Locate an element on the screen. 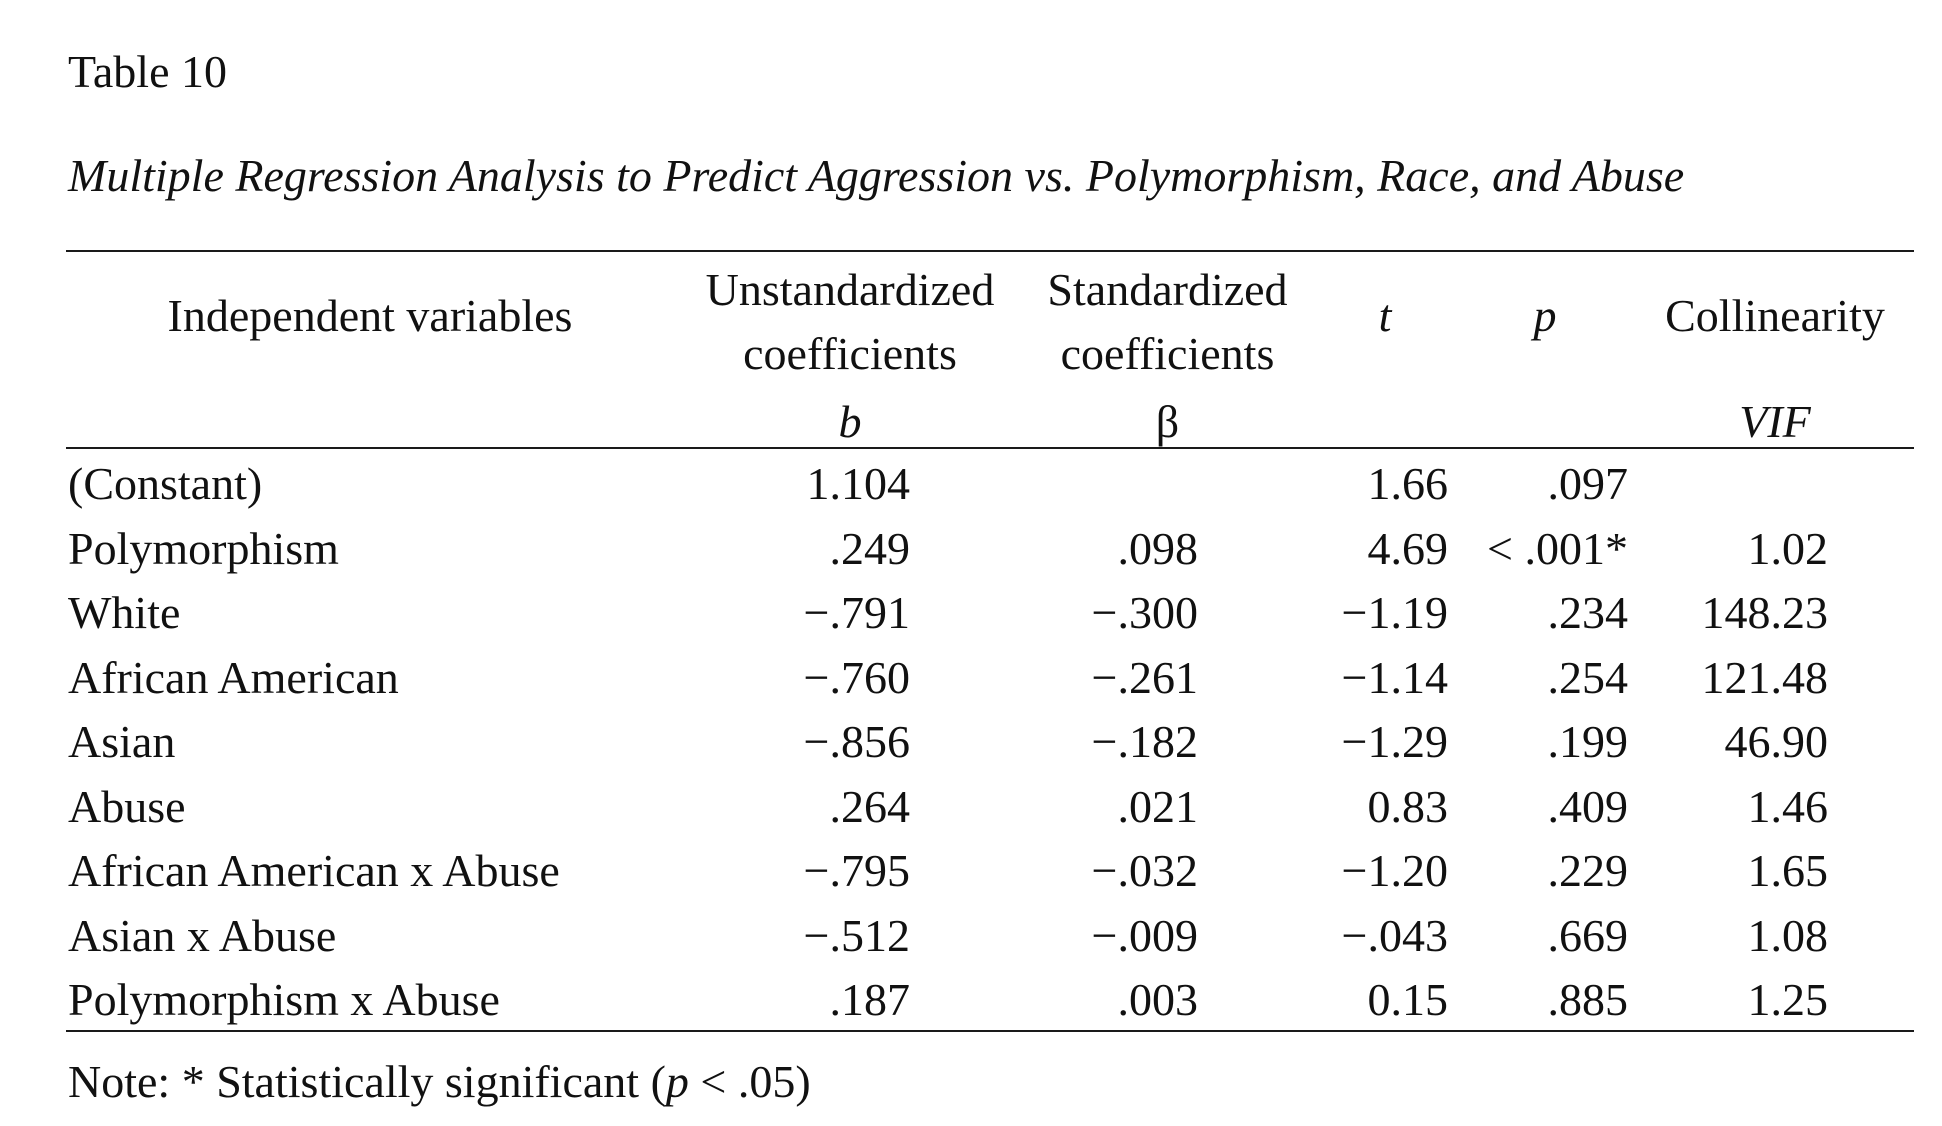 The height and width of the screenshot is (1126, 1942). cell-b: .249 is located at coordinates (870, 548).